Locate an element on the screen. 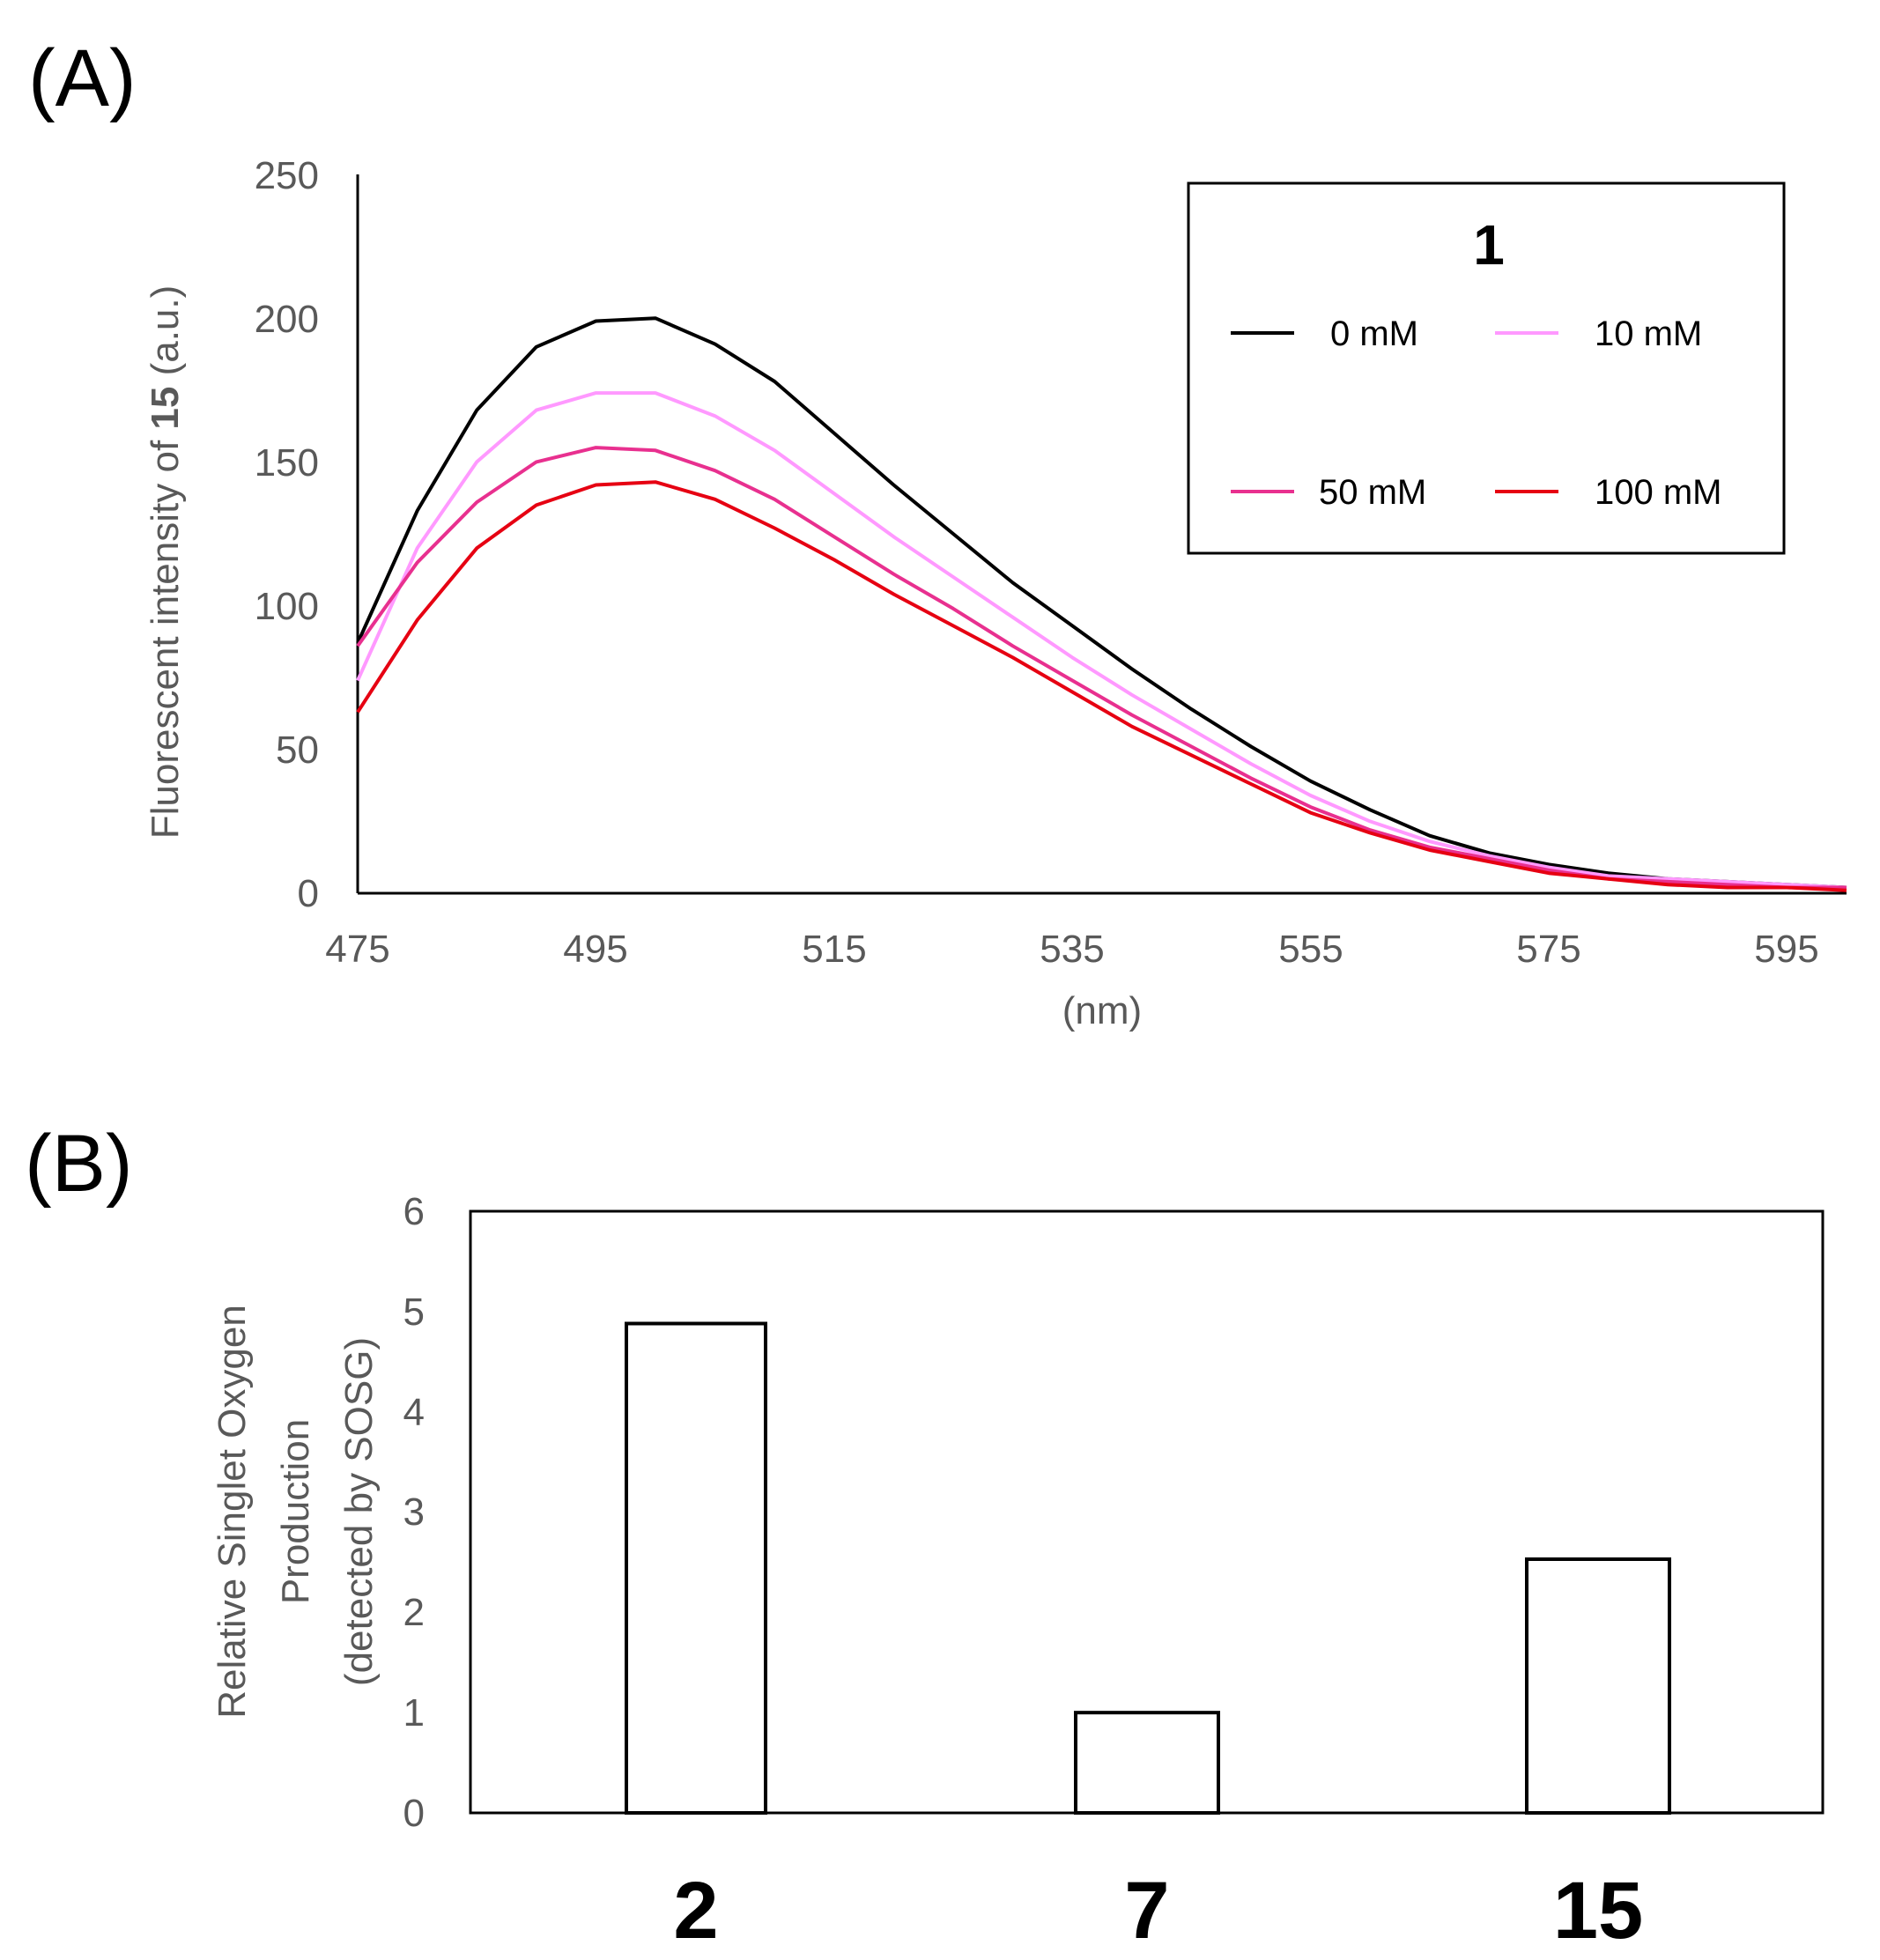 This screenshot has width=1880, height=1960. panel-b-y-tick-2: 2 is located at coordinates (414, 1612).